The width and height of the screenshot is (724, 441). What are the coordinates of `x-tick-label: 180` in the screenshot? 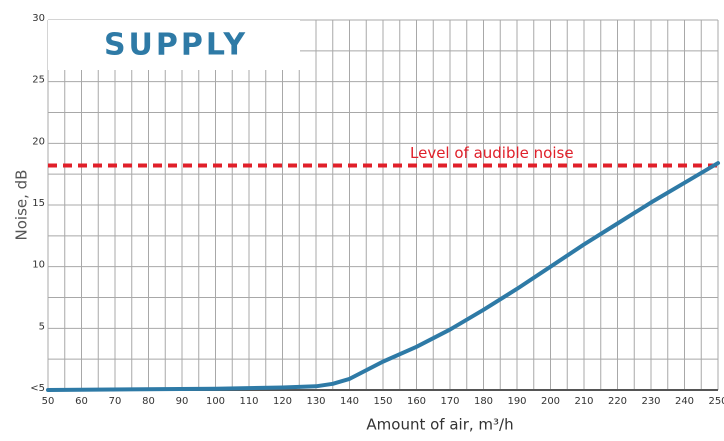 It's located at (483, 401).